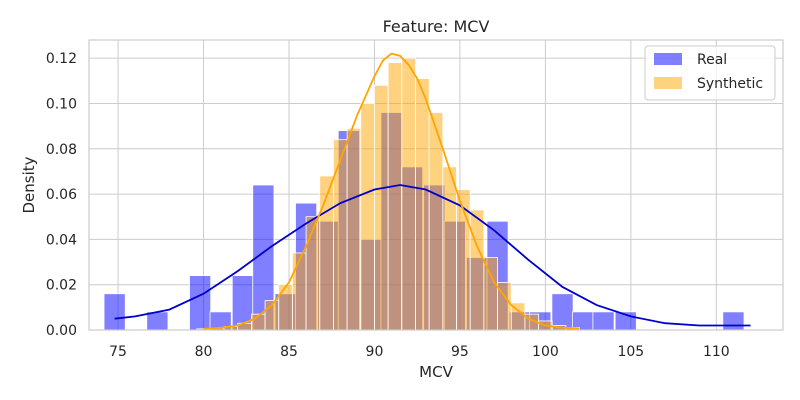  I want to click on x-tick-label: 95, so click(460, 352).